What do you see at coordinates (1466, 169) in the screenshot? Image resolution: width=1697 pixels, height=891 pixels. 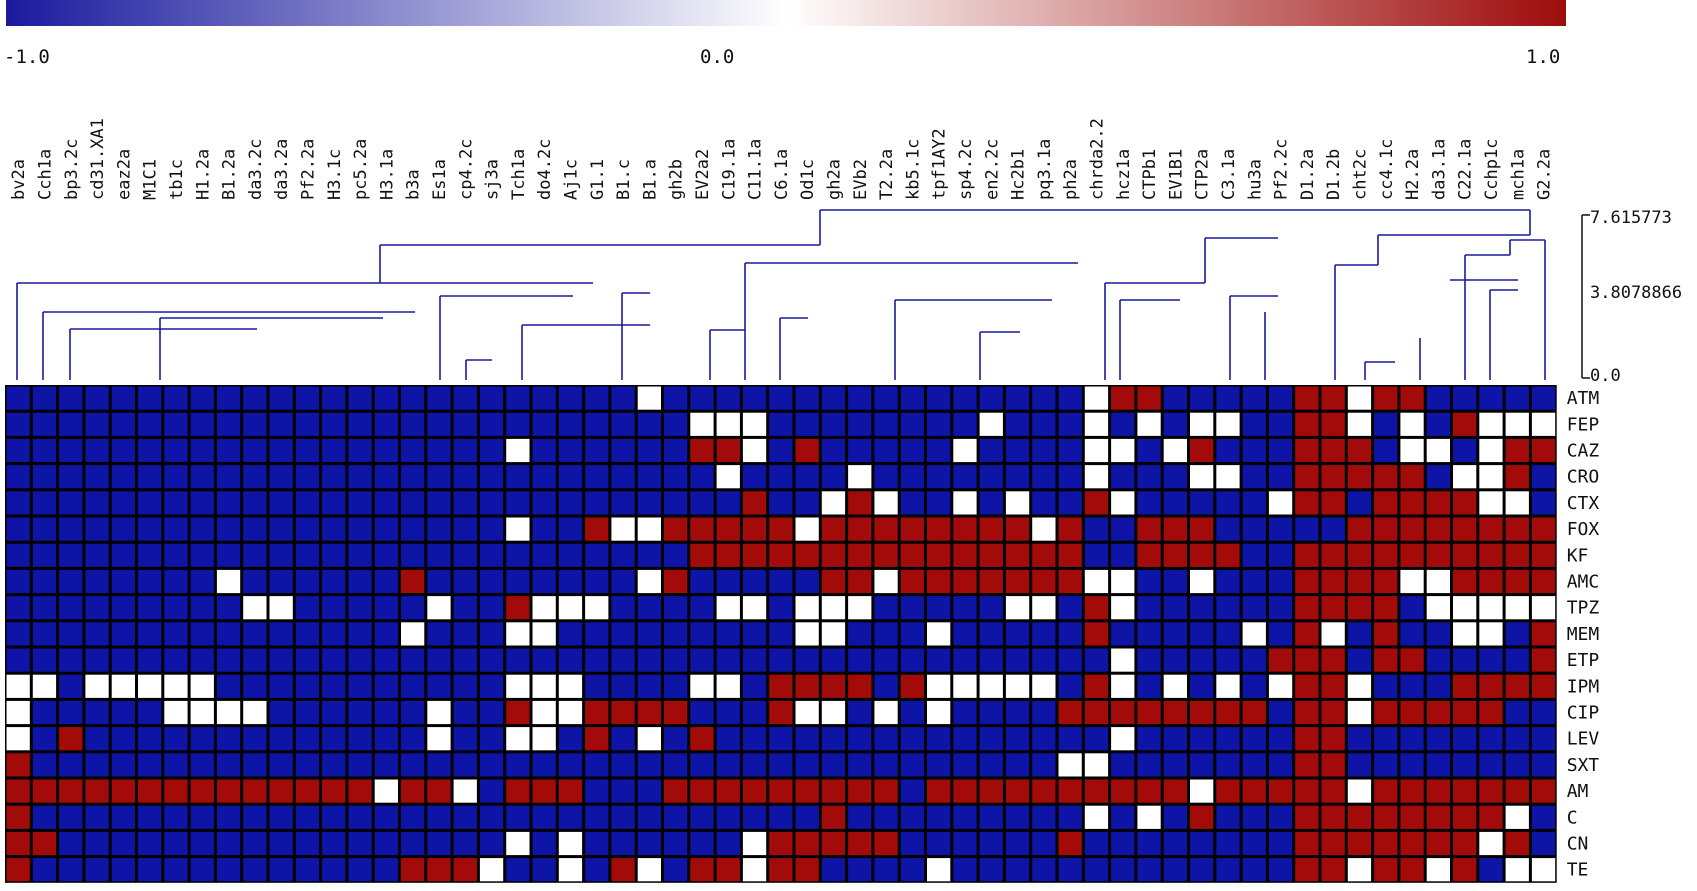 I see `column-label: C22.1a` at bounding box center [1466, 169].